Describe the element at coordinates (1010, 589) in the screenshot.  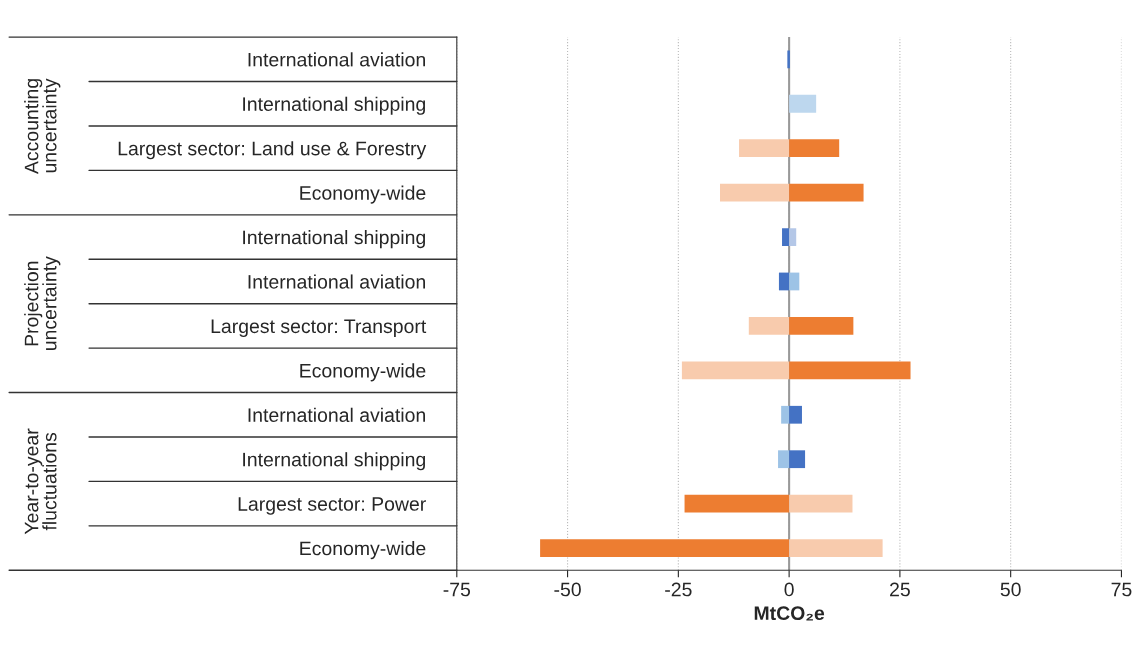
I see `x-tick-label: 50` at that location.